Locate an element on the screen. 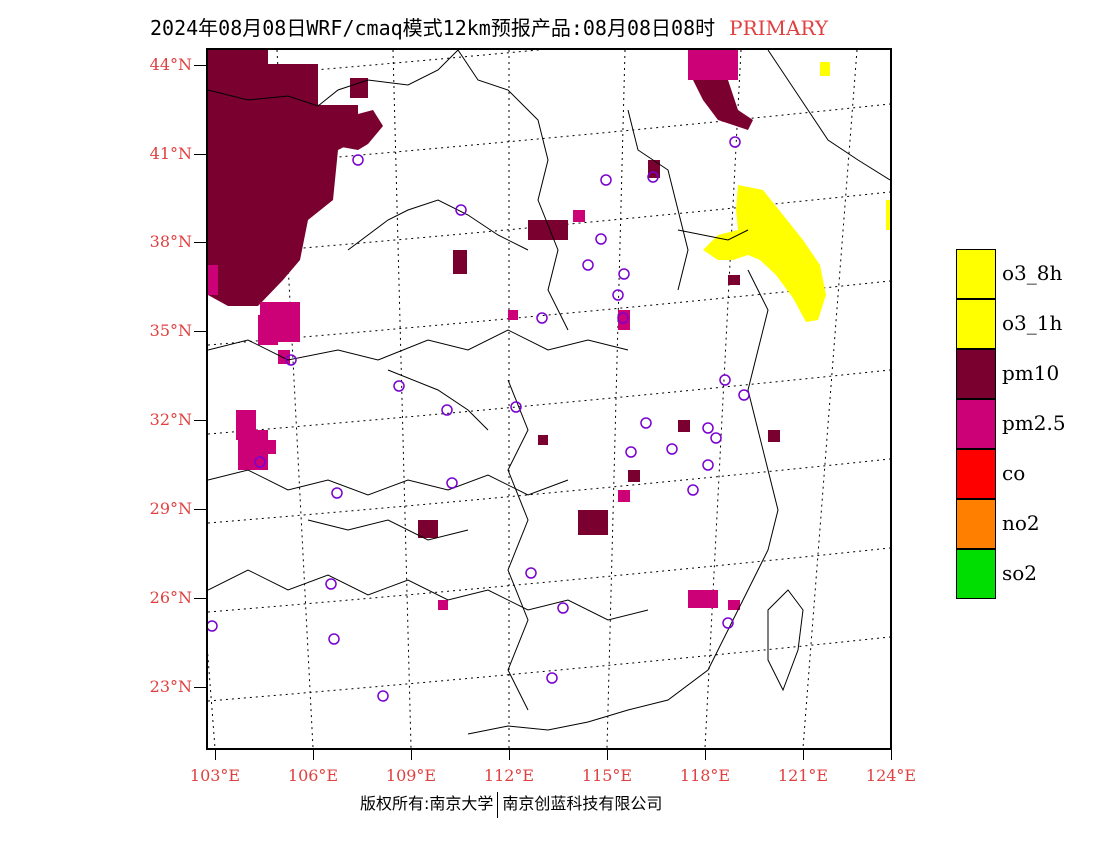 The width and height of the screenshot is (1100, 850). lon-label: 115°E is located at coordinates (607, 775).